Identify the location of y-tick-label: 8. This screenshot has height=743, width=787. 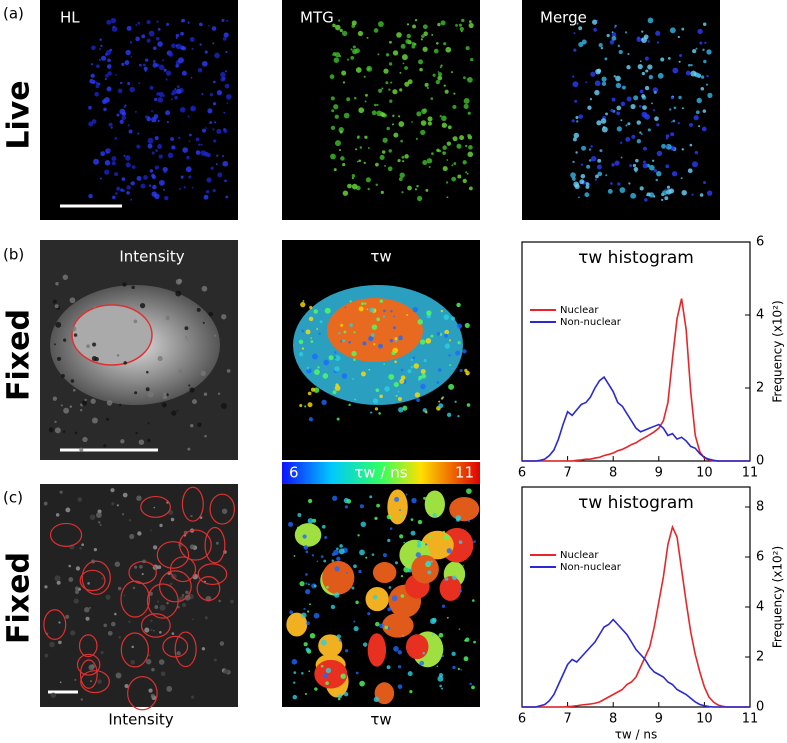
(760, 507).